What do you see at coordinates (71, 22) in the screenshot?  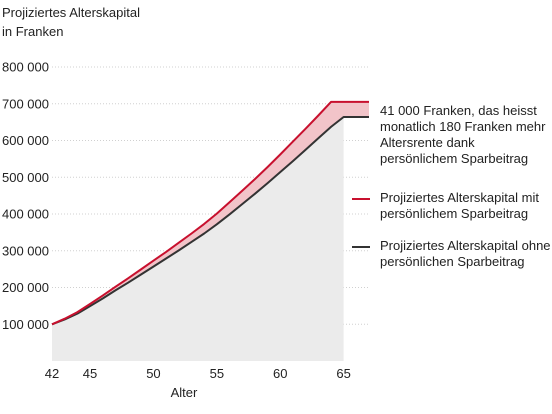 I see `y-axis-title: Projiziertes Alterskapital in Franken` at bounding box center [71, 22].